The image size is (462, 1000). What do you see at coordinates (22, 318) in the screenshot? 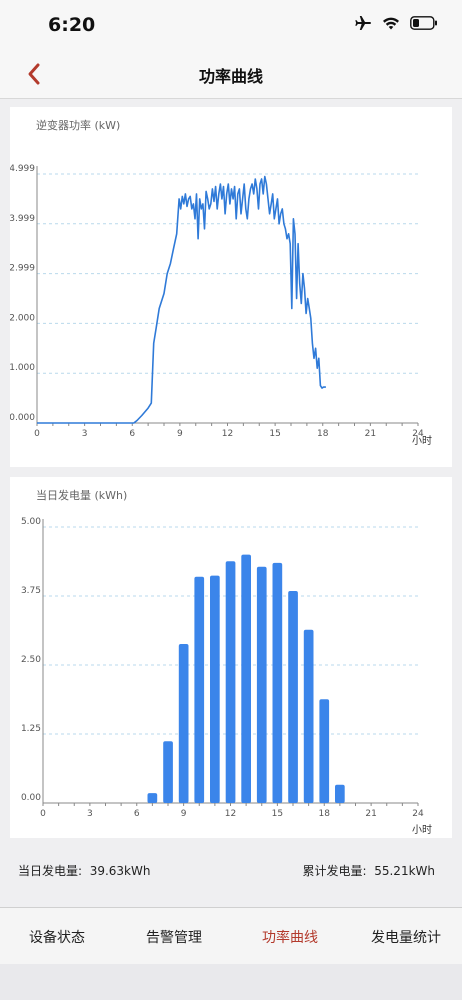
I see `y-tick-label: 2.000` at bounding box center [22, 318].